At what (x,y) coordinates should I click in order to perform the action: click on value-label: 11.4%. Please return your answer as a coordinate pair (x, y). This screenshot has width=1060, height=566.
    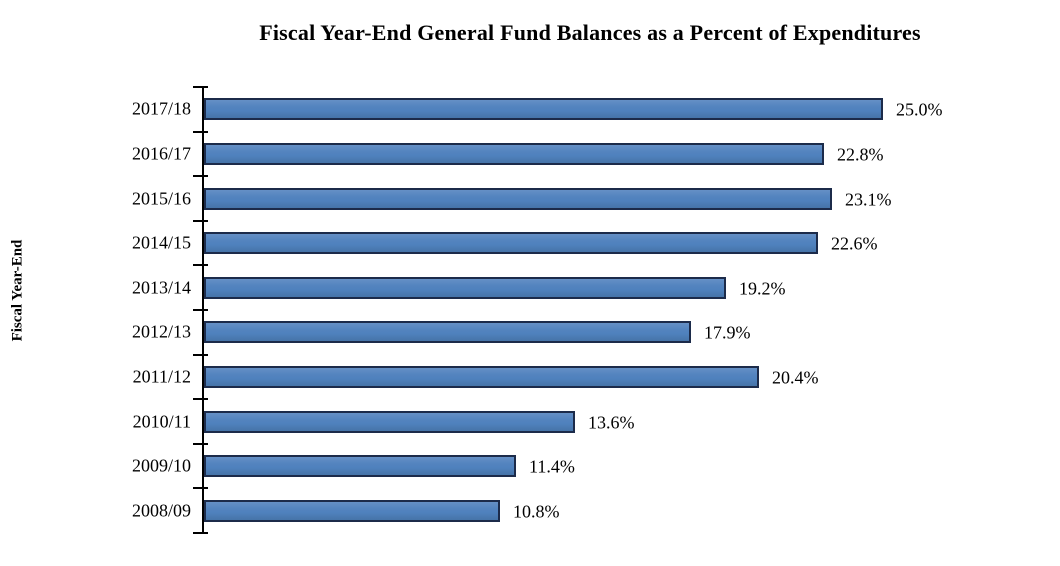
    Looking at the image, I should click on (552, 466).